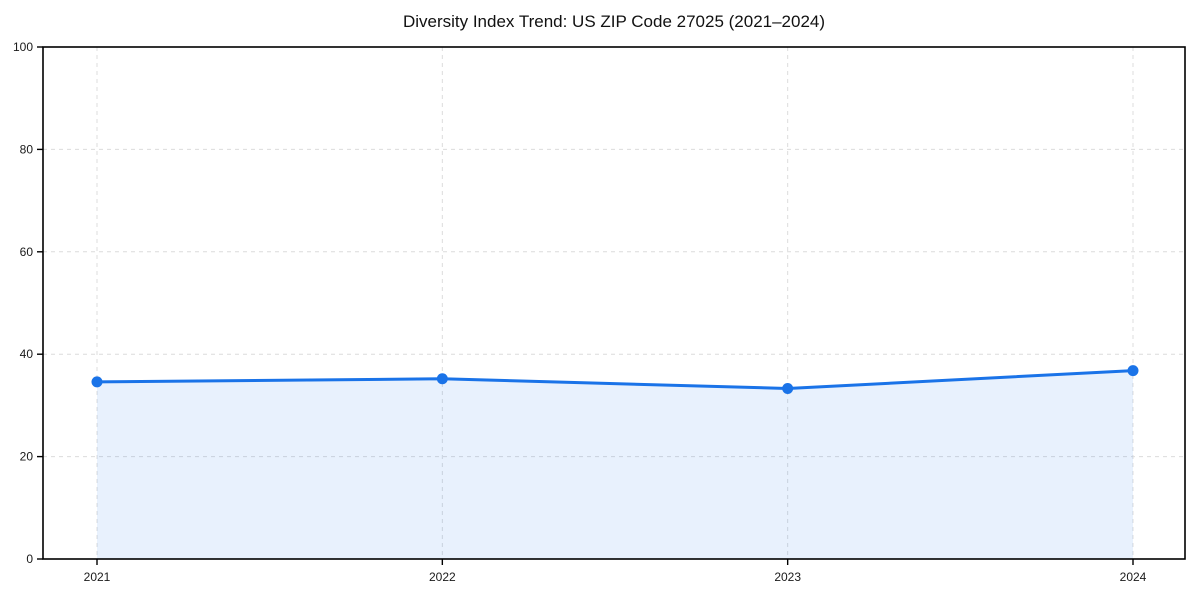 This screenshot has height=600, width=1200. I want to click on x-axis-tick-label: 2024, so click(1133, 577).